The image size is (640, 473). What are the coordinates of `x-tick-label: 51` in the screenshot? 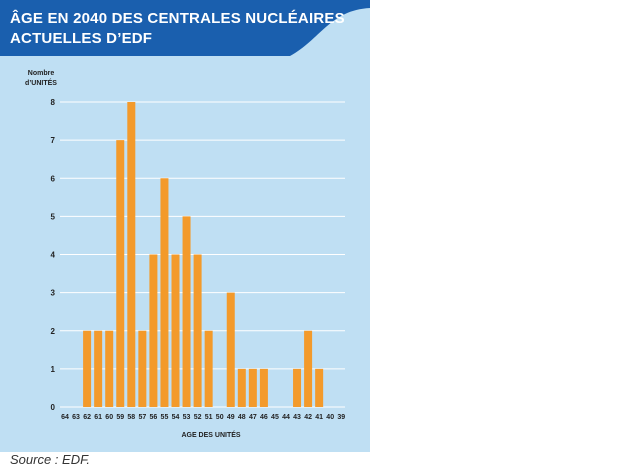 It's located at (209, 417).